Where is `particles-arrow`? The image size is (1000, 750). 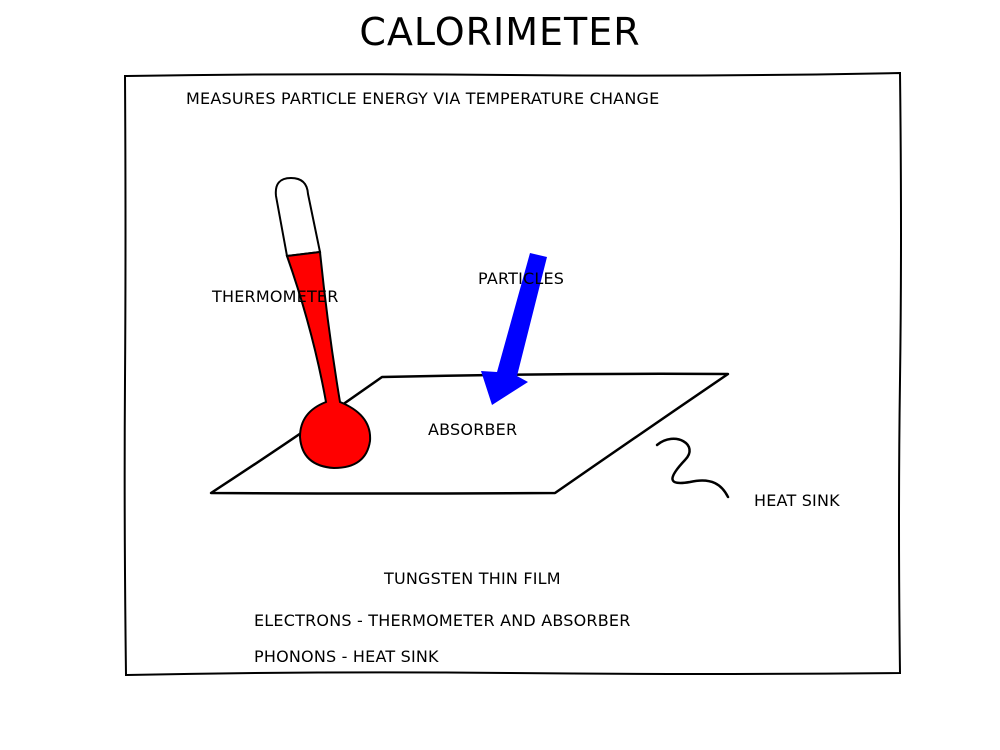
particles-arrow is located at coordinates (514, 329).